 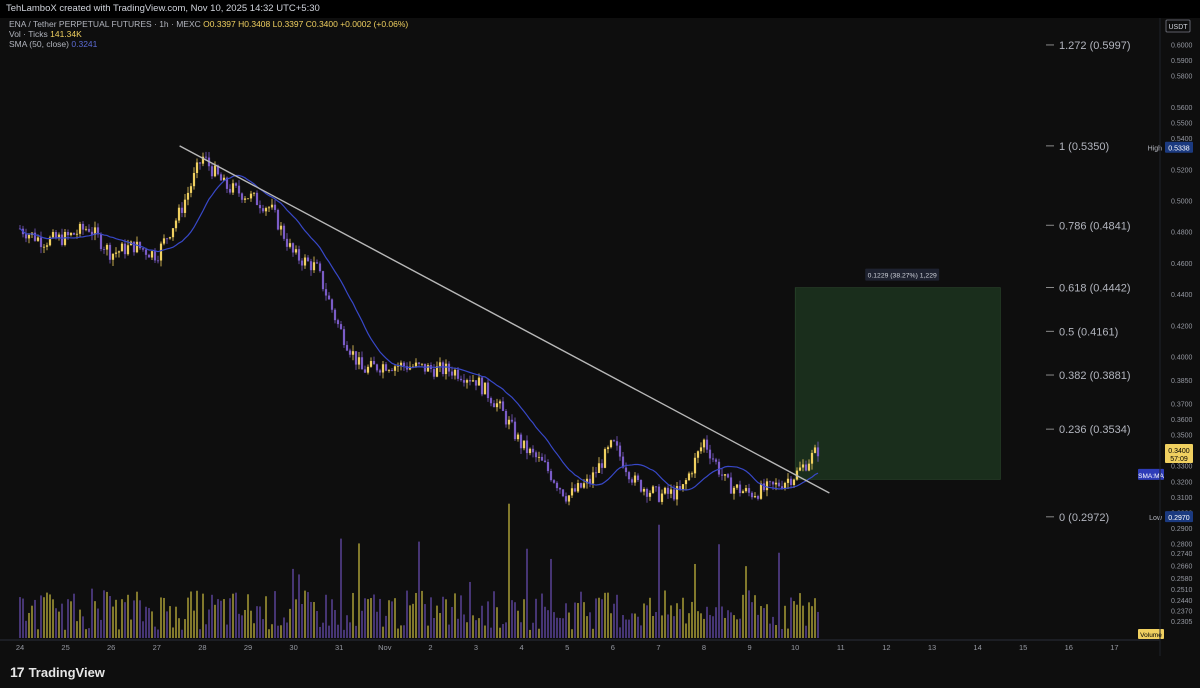 I want to click on y-axis-tick: 0.5500, so click(x=1182, y=123).